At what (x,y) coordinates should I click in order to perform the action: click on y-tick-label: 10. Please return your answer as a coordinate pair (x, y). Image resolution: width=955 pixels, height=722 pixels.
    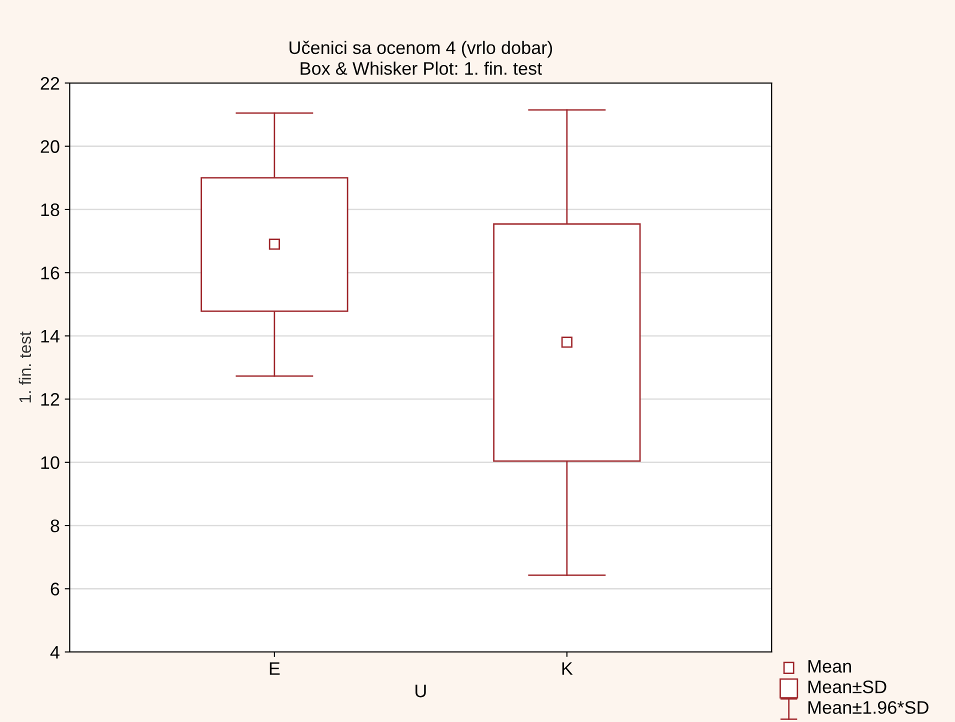
    Looking at the image, I should click on (50, 463).